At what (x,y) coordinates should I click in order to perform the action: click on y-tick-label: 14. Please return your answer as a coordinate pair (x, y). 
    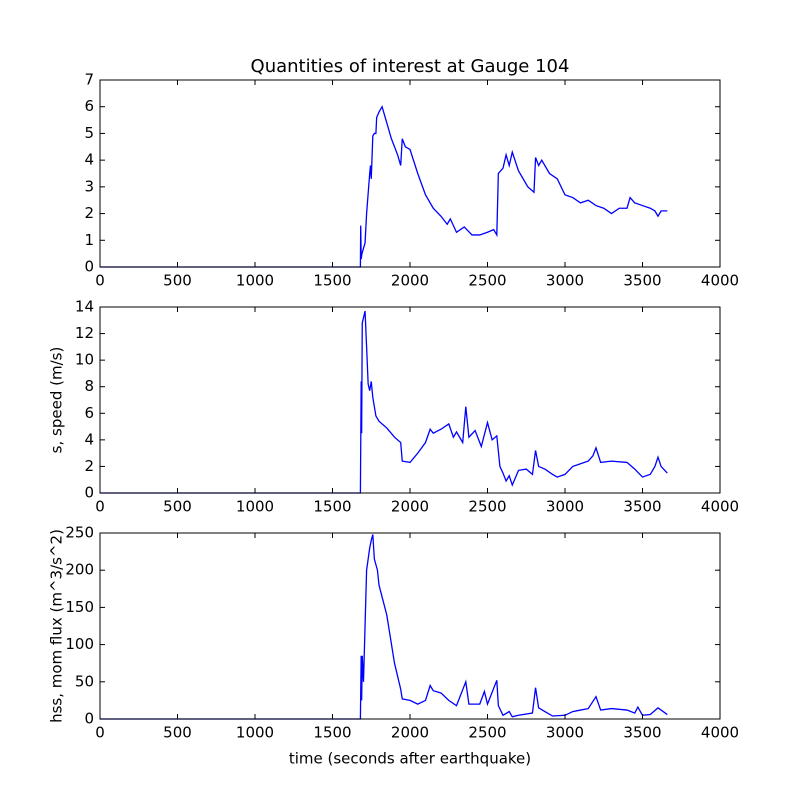
    Looking at the image, I should click on (84, 307).